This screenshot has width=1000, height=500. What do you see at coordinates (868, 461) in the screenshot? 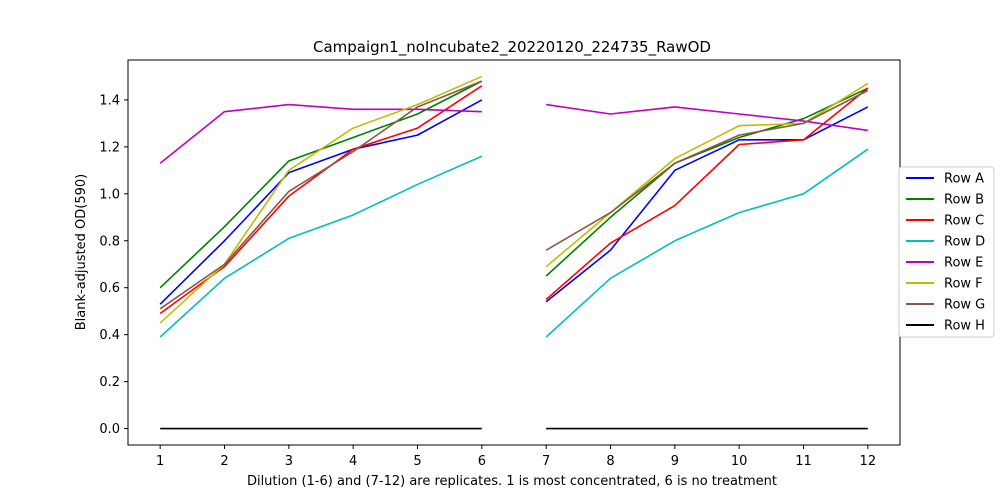
I see `x-tick-label: 12` at bounding box center [868, 461].